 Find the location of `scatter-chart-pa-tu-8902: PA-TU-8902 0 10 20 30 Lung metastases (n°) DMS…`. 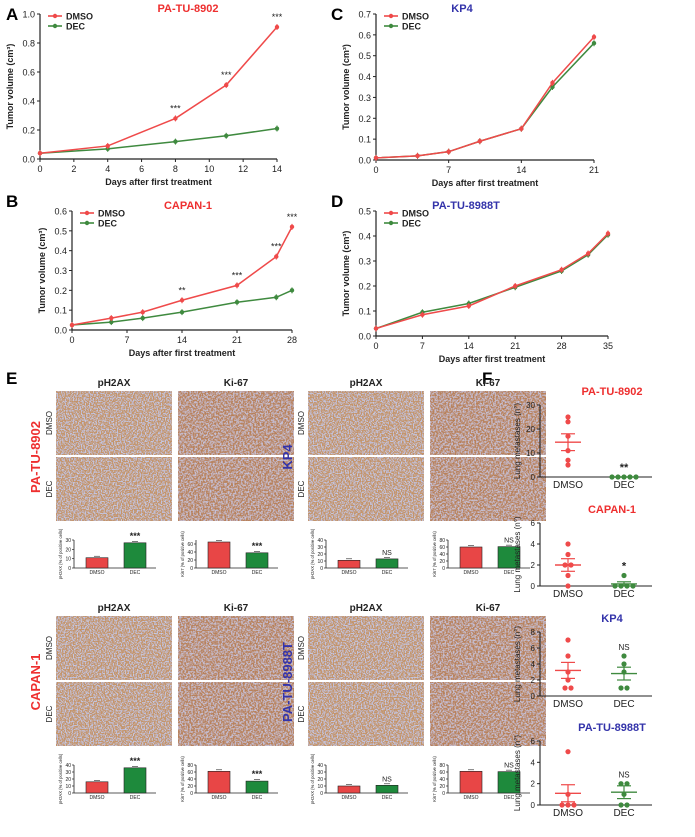

scatter-chart-pa-tu-8902: PA-TU-8902 0 10 20 30 Lung metastases (n°) DMS… is located at coordinates (582, 438).